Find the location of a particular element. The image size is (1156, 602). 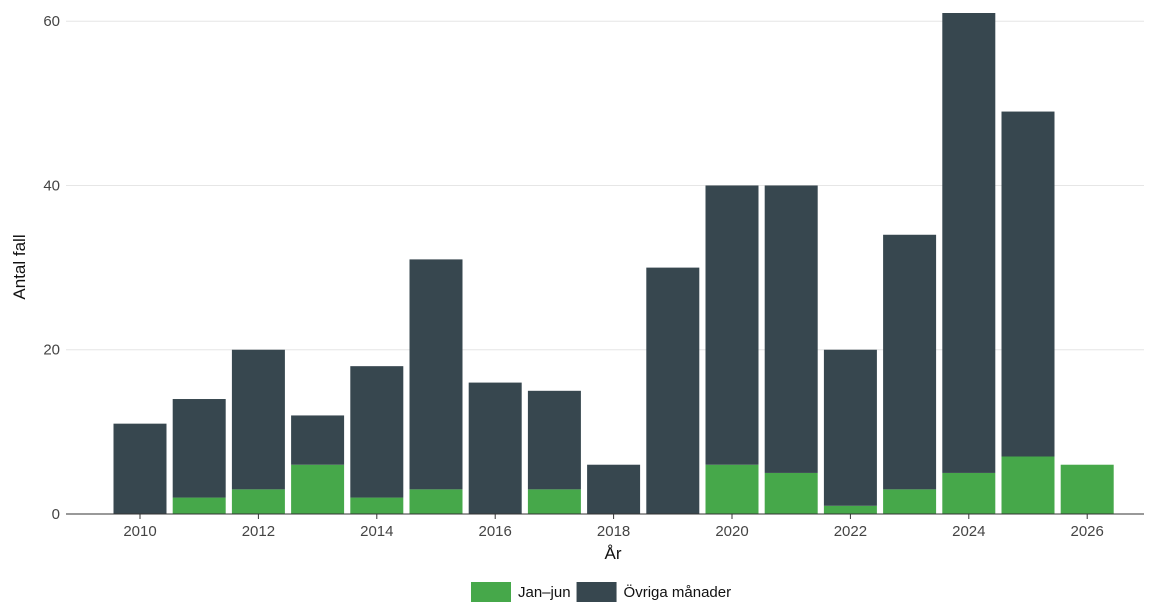

x-axis-title: År is located at coordinates (613, 553).